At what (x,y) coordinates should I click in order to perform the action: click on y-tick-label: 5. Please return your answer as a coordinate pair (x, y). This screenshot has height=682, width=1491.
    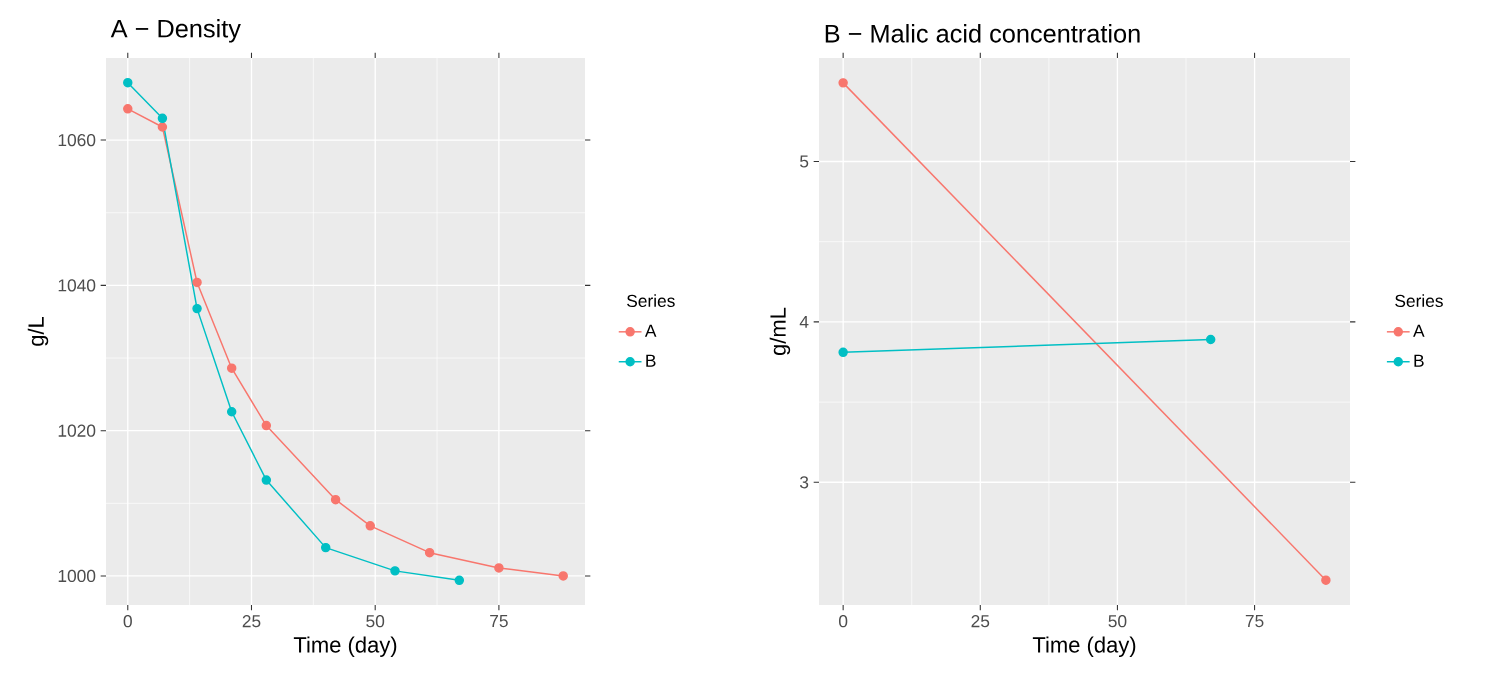
    Looking at the image, I should click on (804, 161).